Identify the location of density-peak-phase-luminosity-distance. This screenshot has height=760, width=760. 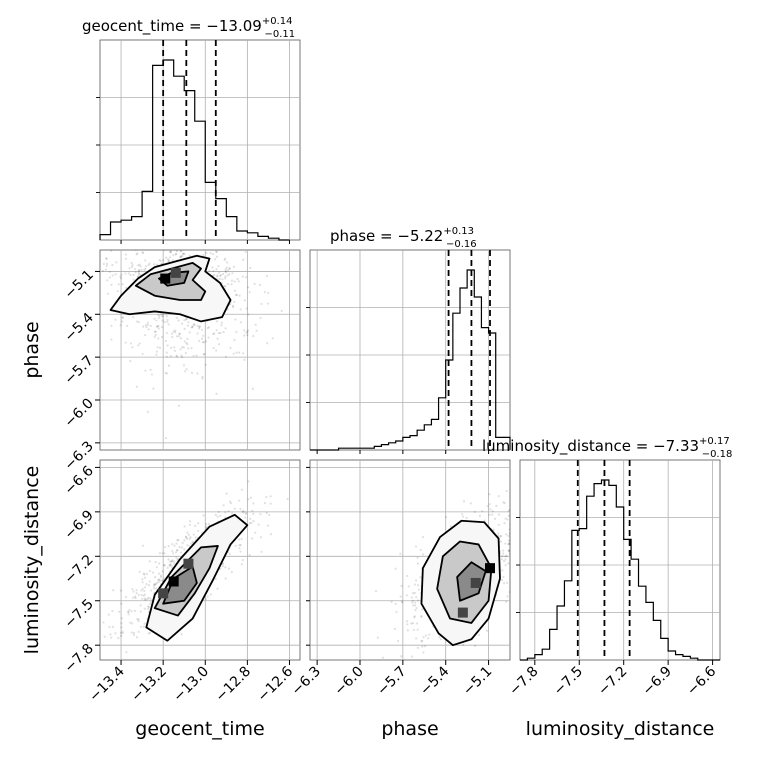
(462, 612).